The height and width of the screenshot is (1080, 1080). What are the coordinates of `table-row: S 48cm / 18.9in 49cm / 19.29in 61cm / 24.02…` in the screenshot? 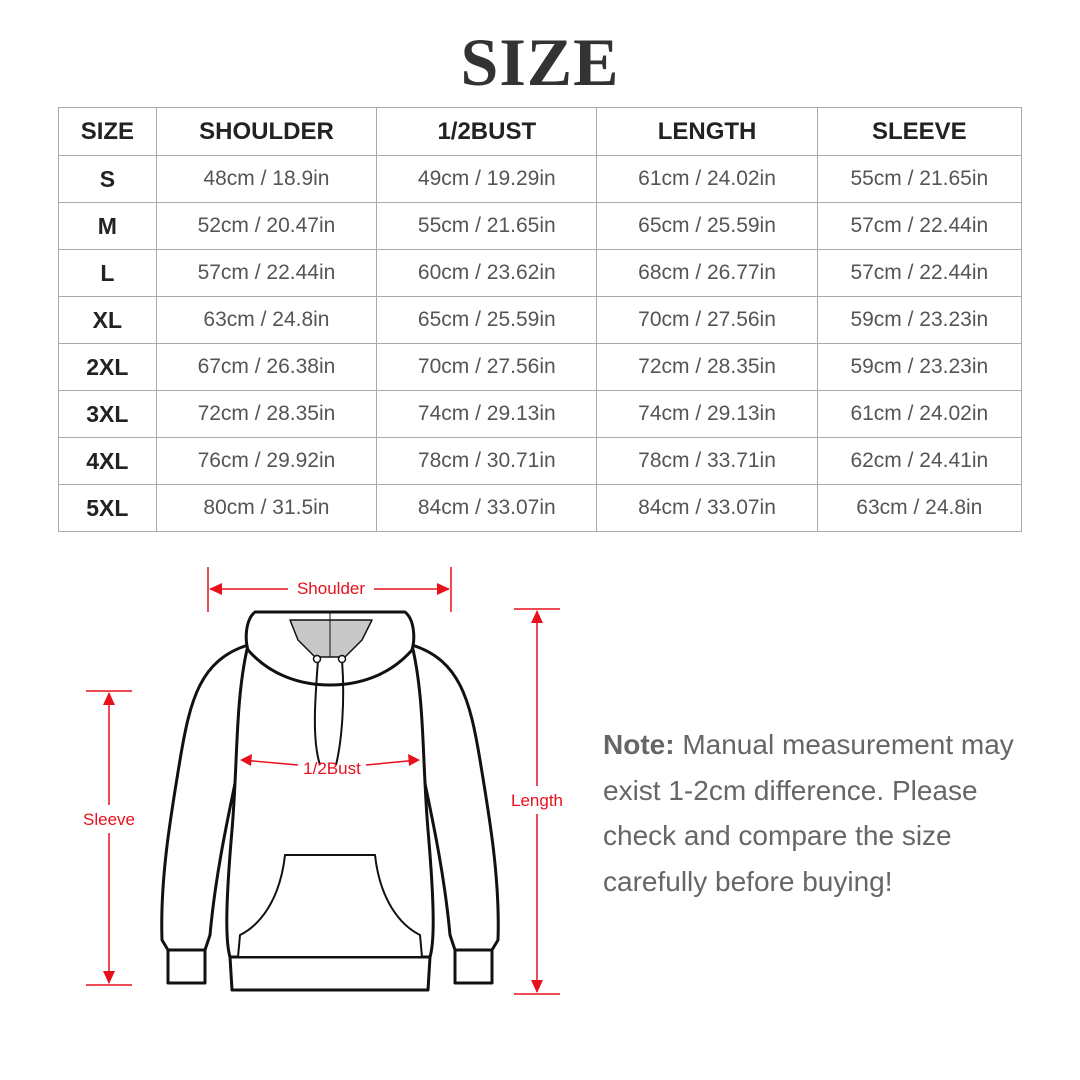 It's located at (540, 179).